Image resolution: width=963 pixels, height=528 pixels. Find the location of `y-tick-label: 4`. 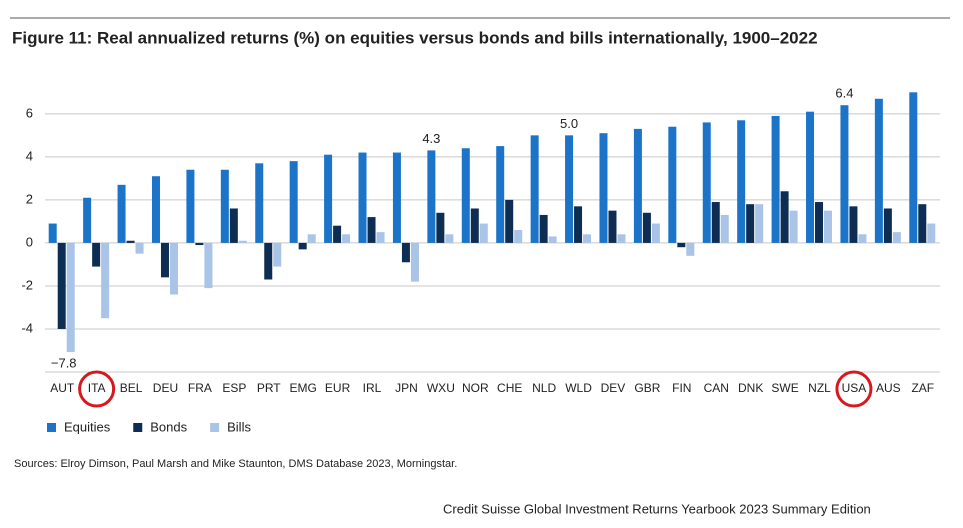

y-tick-label: 4 is located at coordinates (29, 155).